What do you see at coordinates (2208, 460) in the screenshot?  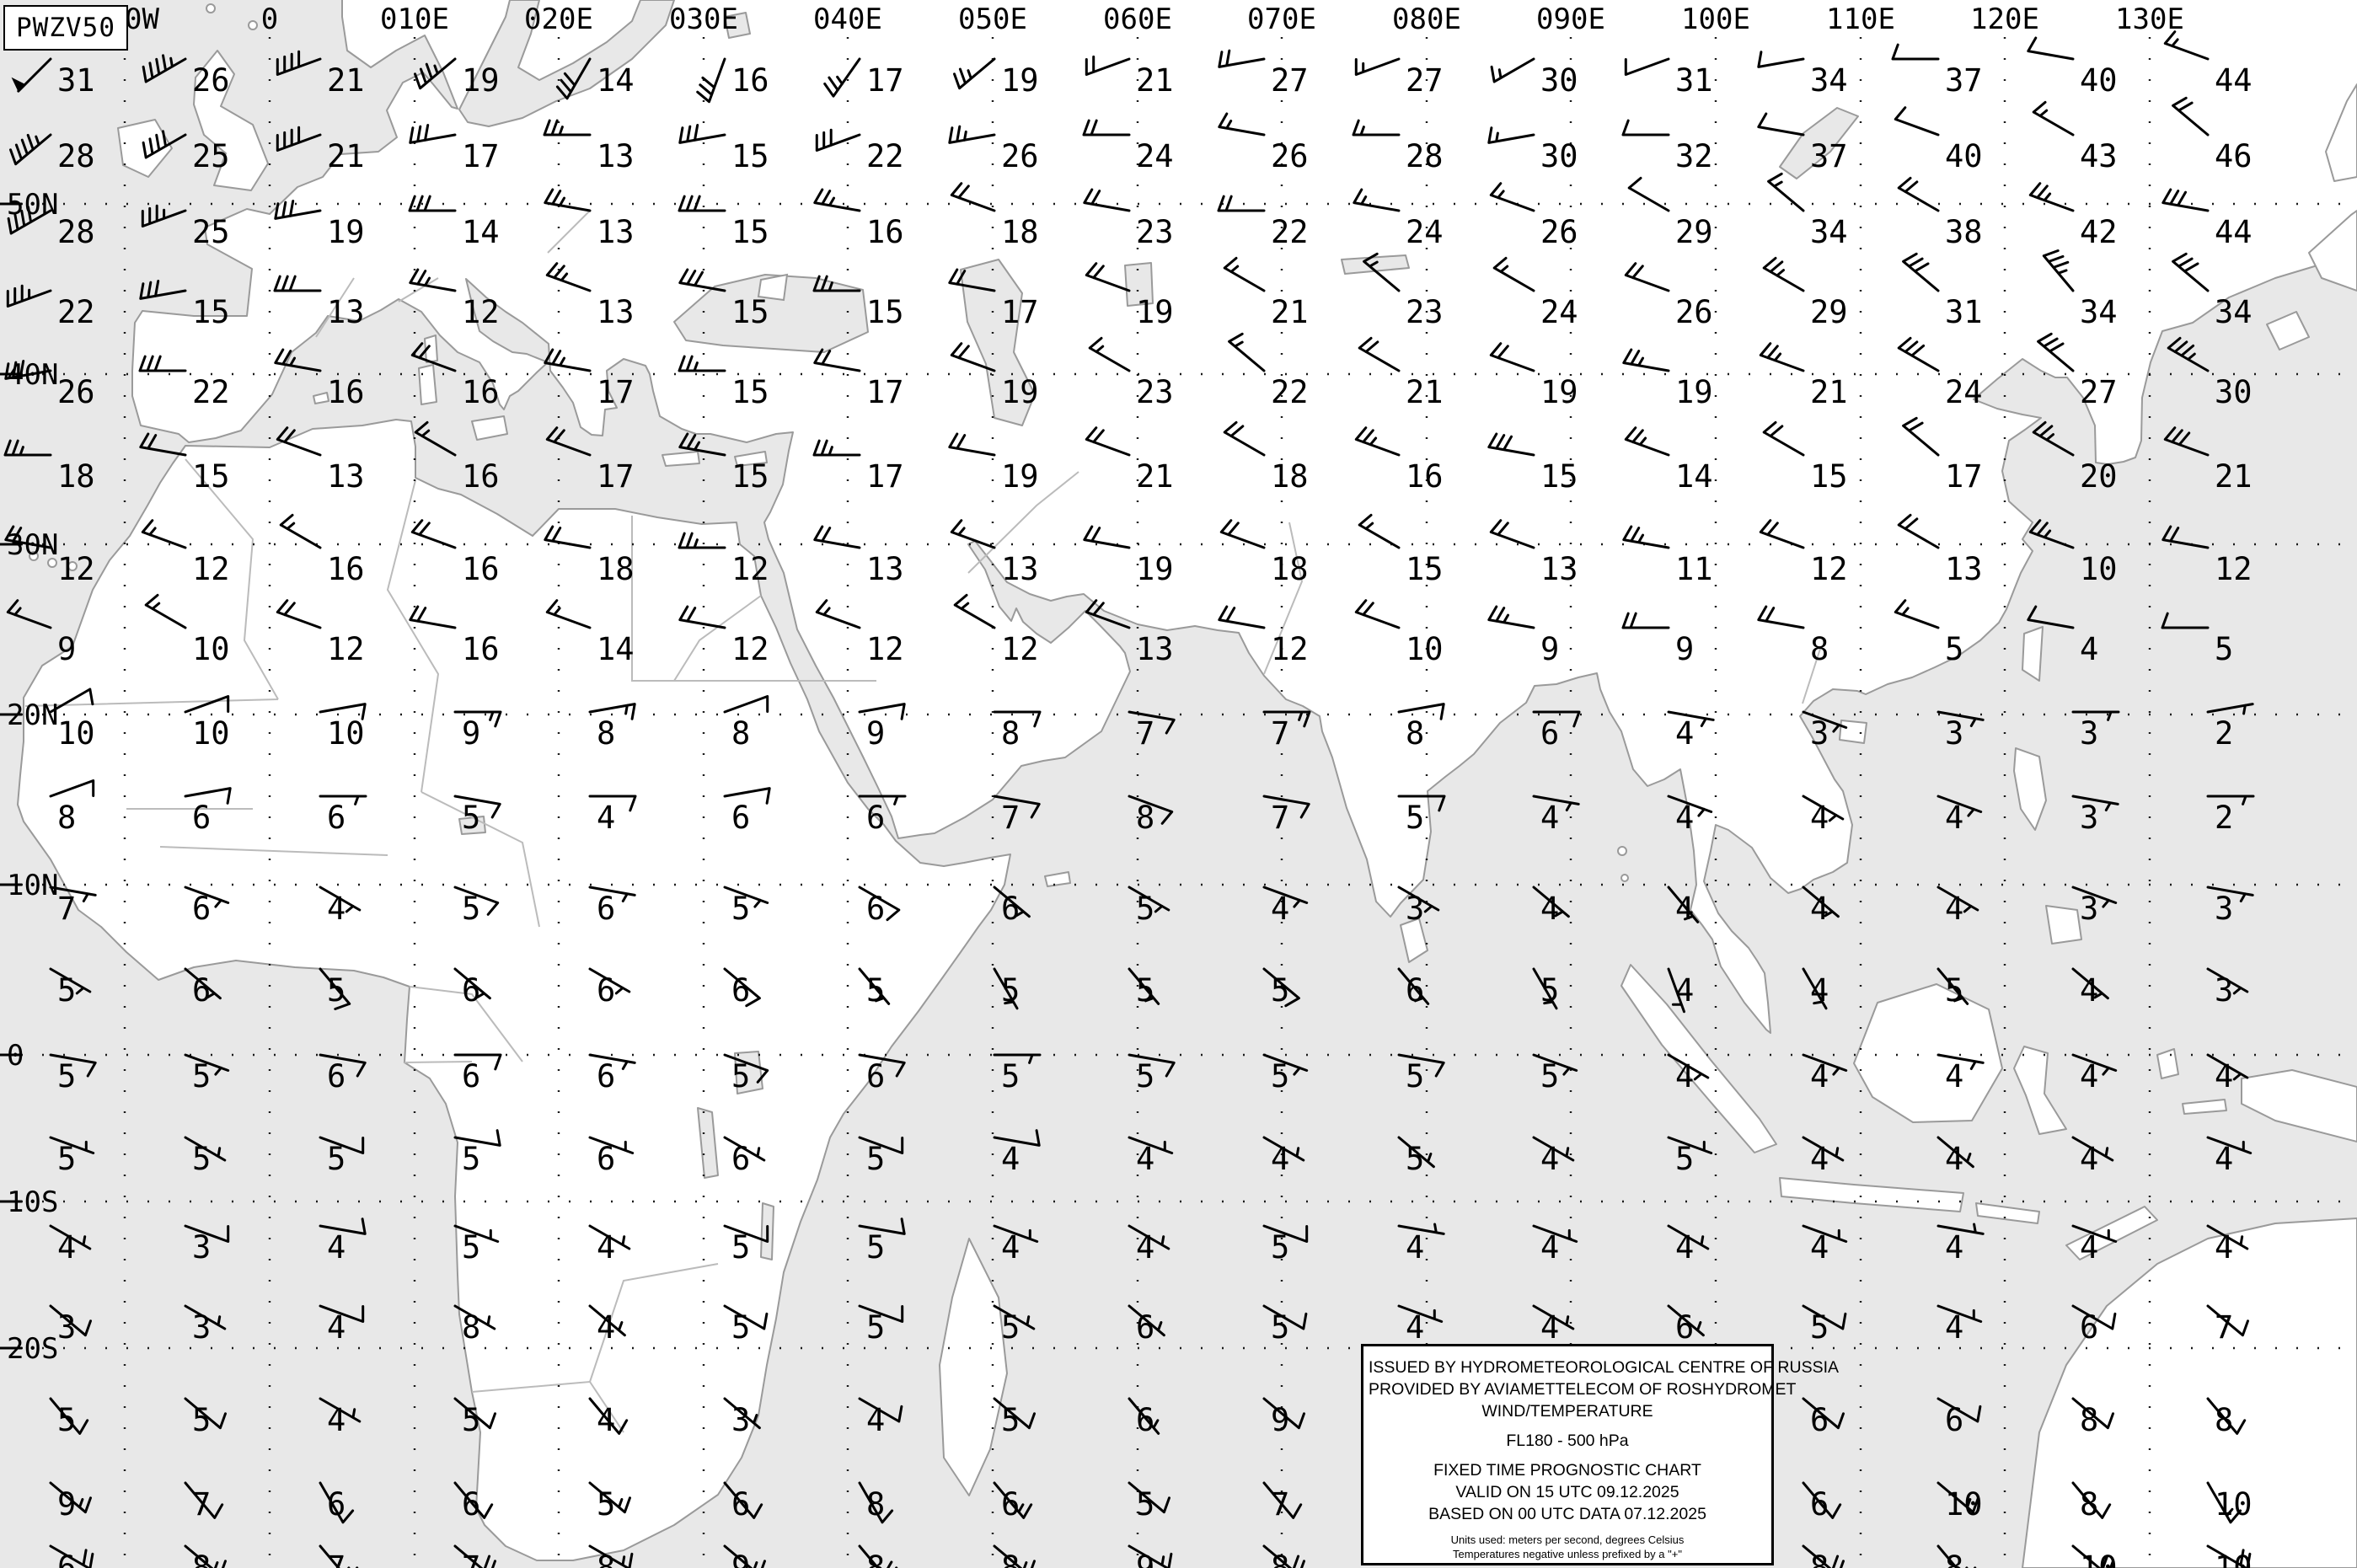 I see `wind-station: 21` at bounding box center [2208, 460].